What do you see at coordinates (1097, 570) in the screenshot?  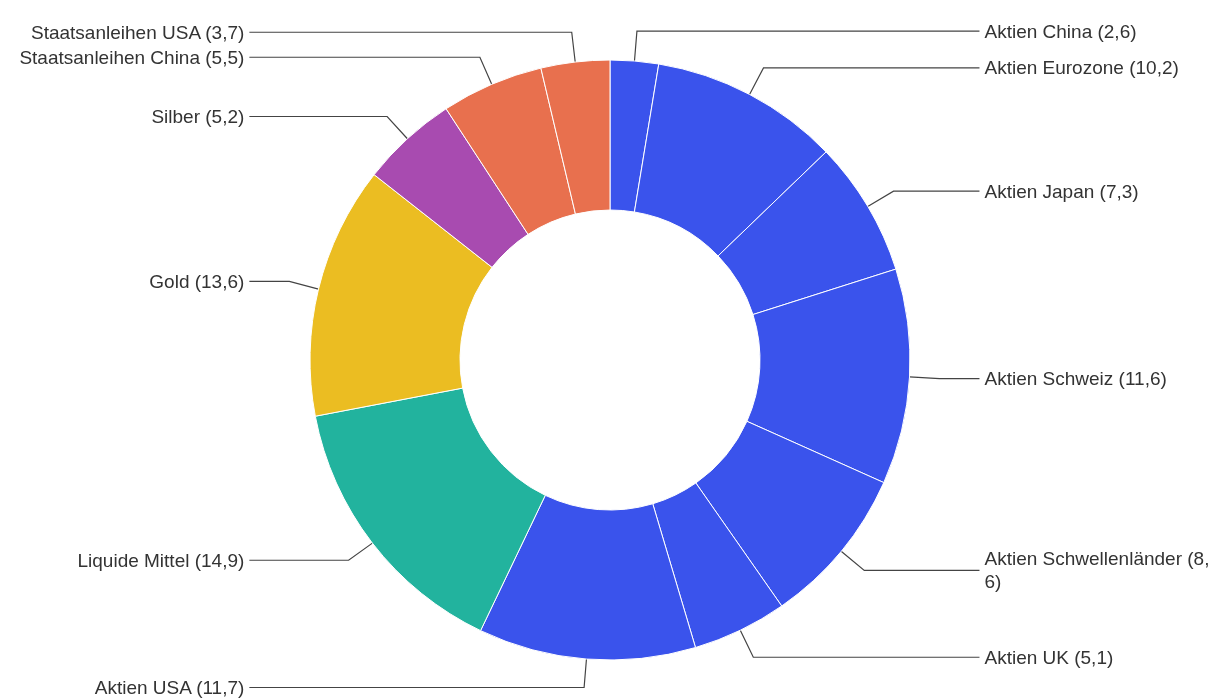 I see `slice-label: Aktien Schwellenländer (8,6)` at bounding box center [1097, 570].